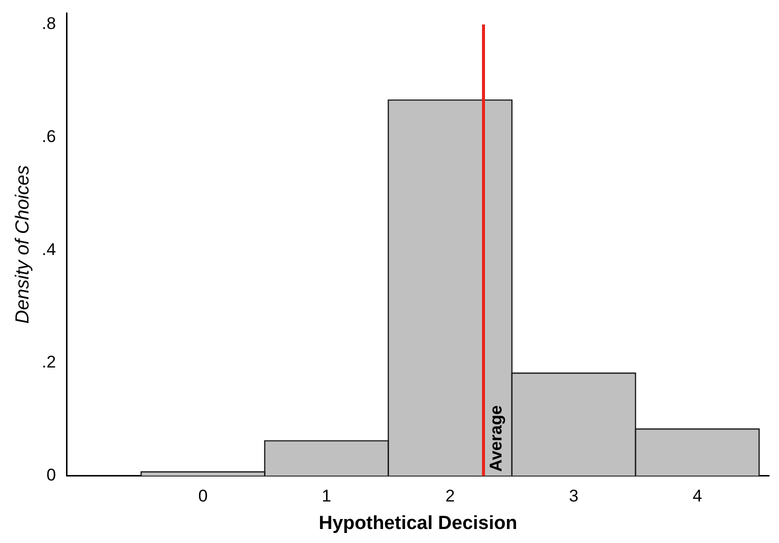 The height and width of the screenshot is (543, 779). What do you see at coordinates (49, 249) in the screenshot?
I see `y-tick-label: .4` at bounding box center [49, 249].